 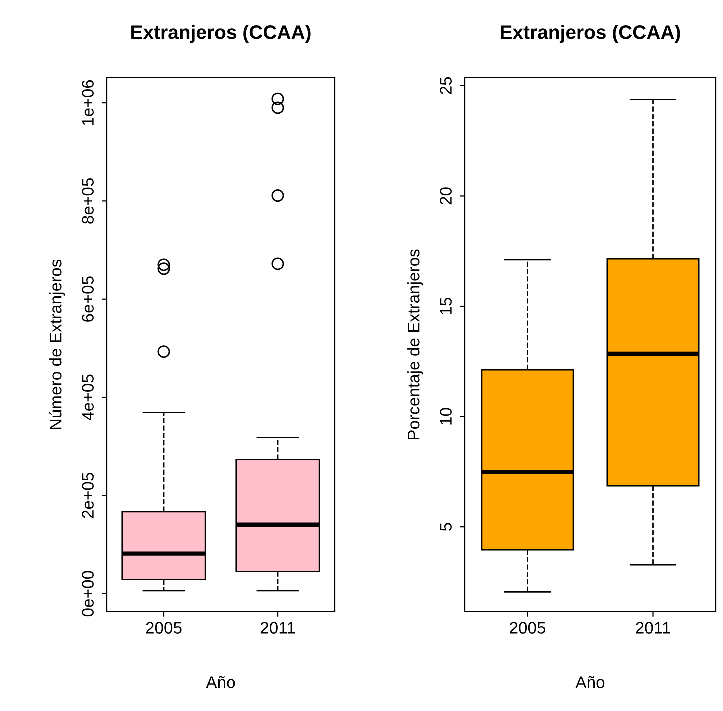 I want to click on y-axis-title: Número de Extranjeros, so click(x=57, y=345).